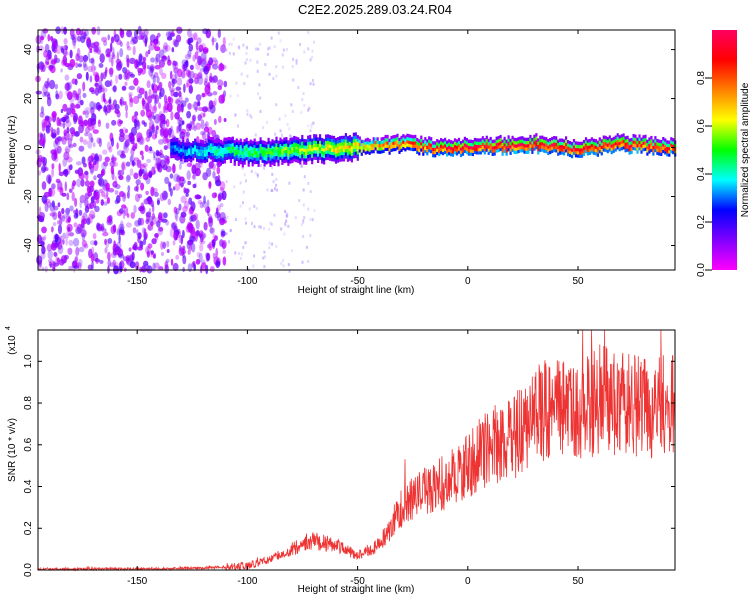 The image size is (750, 600). I want to click on y-tick-label: 0, so click(28, 147).